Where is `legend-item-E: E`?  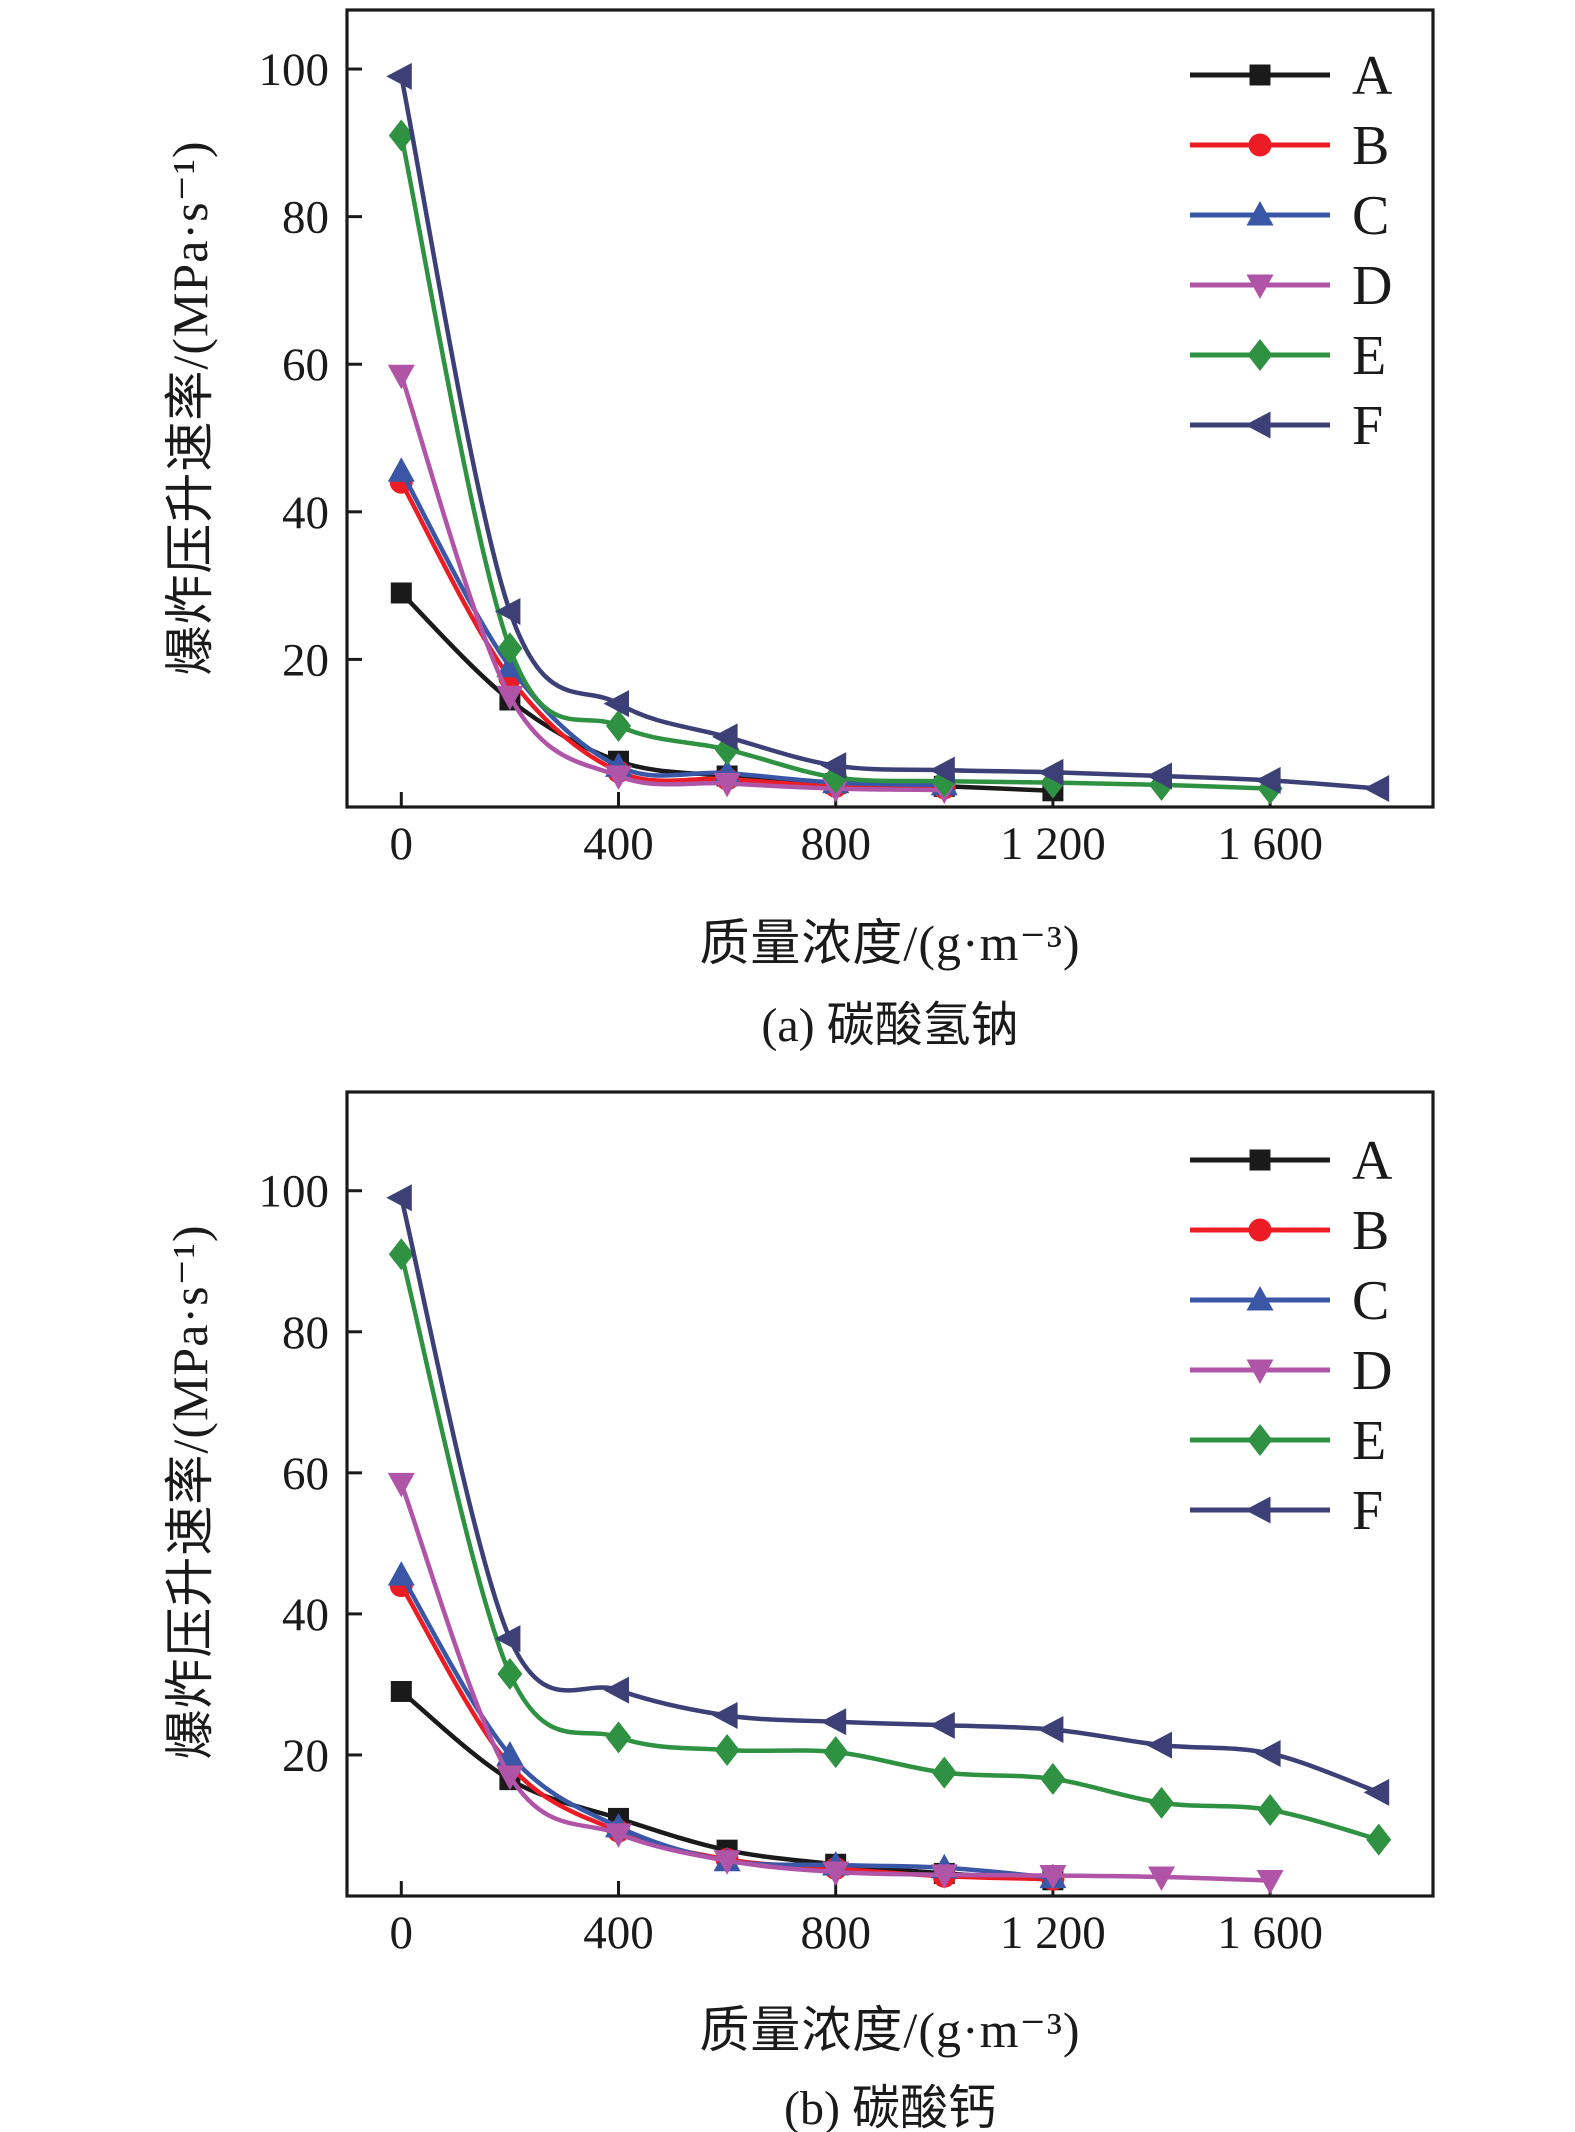
legend-item-E: E is located at coordinates (1288, 356).